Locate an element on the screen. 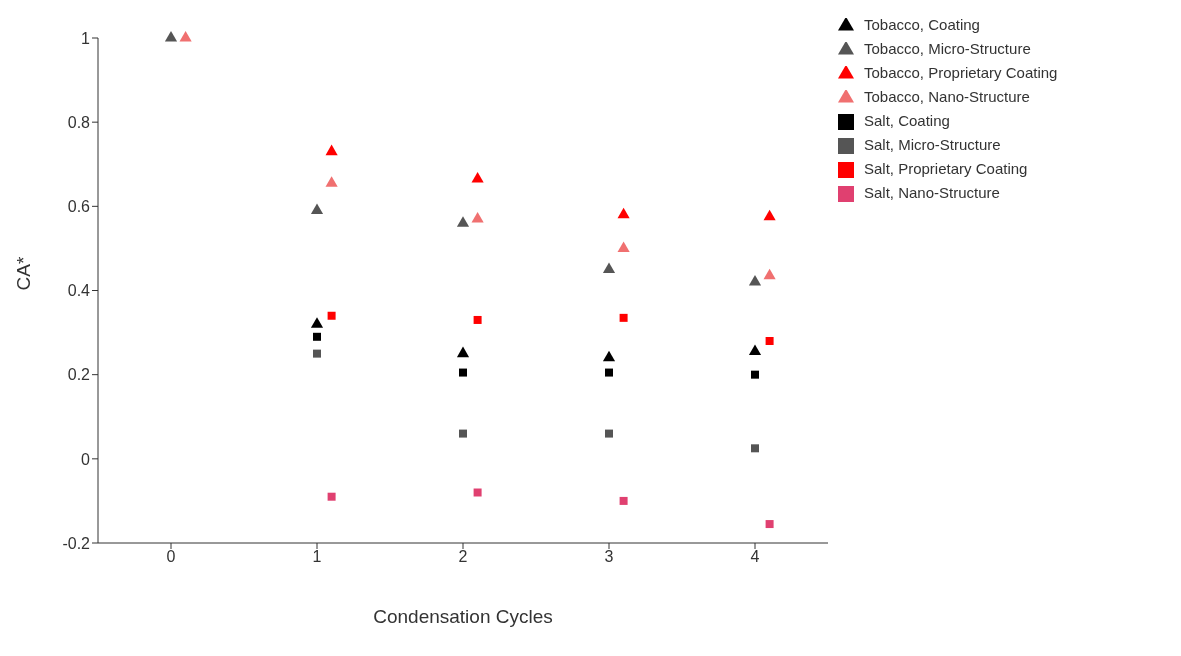 Image resolution: width=1181 pixels, height=656 pixels. legend-label: Salt, Proprietary Coating is located at coordinates (946, 168).